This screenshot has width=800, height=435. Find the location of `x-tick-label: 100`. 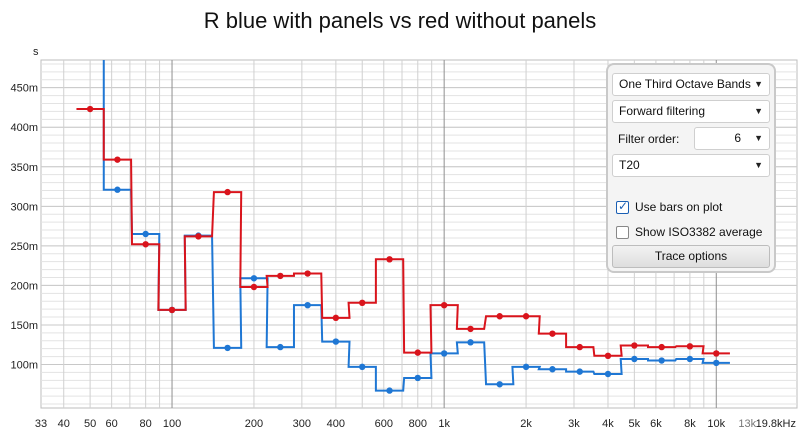

x-tick-label: 100 is located at coordinates (172, 424).